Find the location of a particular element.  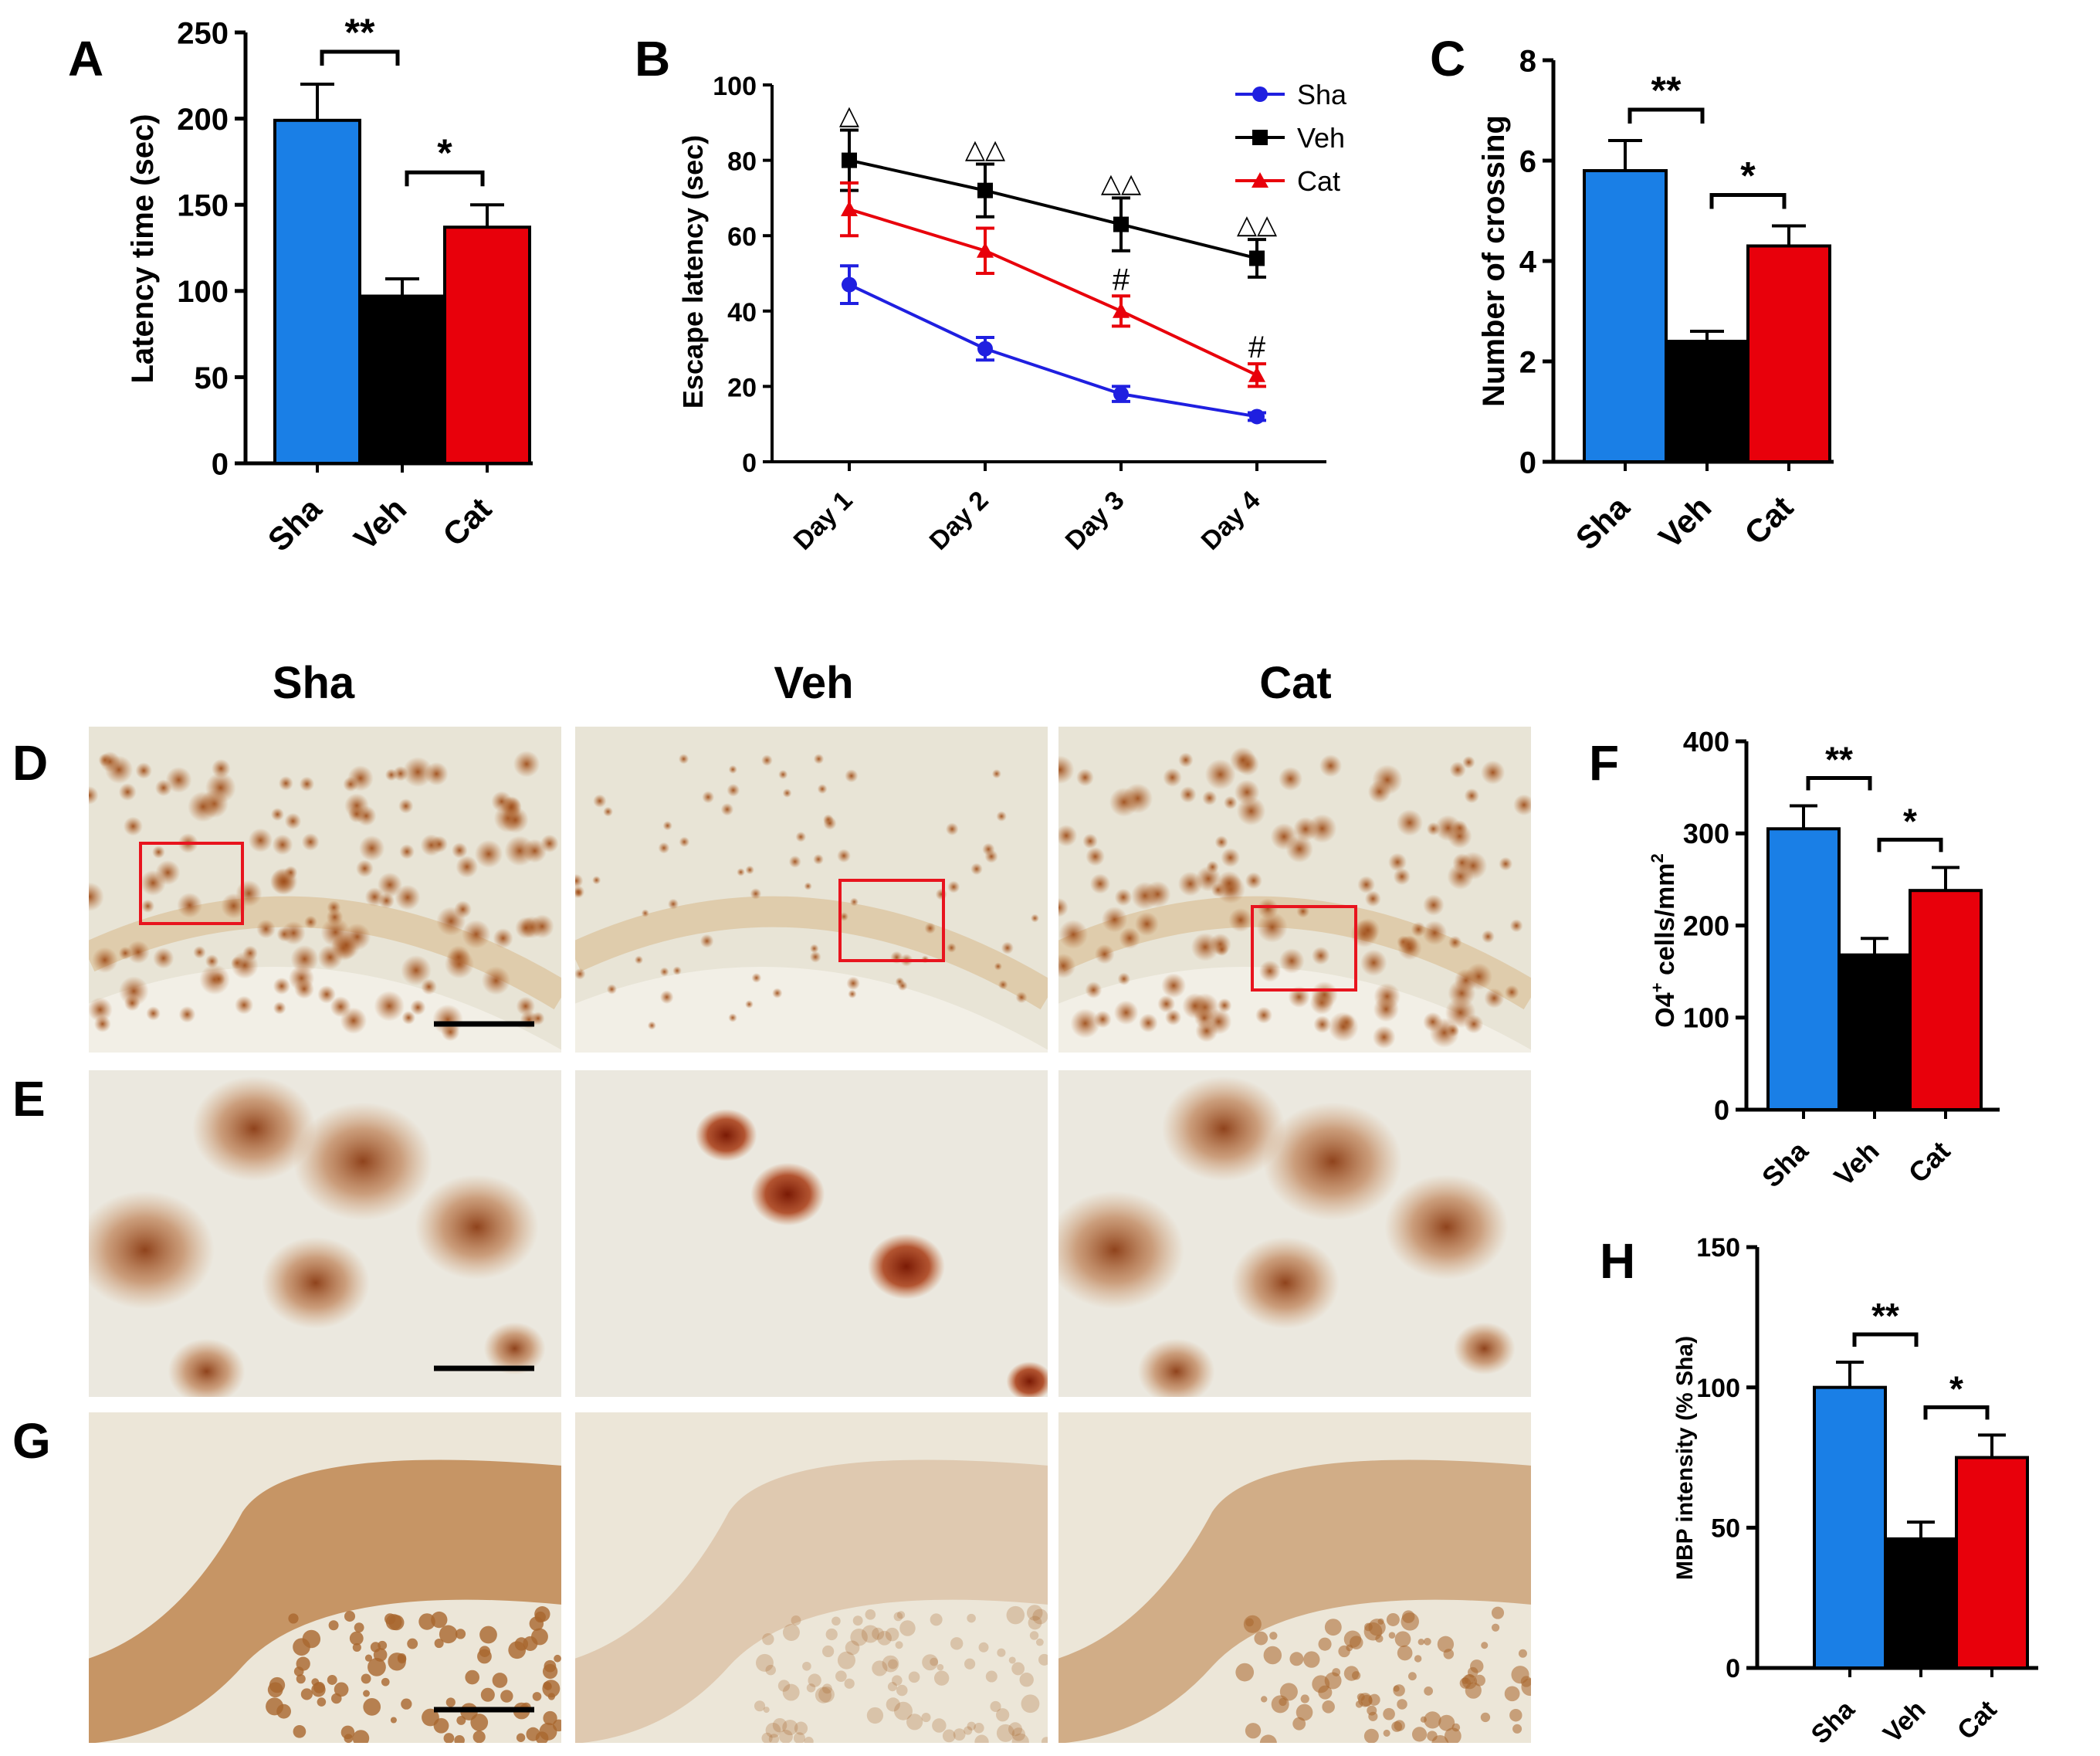

y-axis-title: Latency time (sec) is located at coordinates (143, 248).